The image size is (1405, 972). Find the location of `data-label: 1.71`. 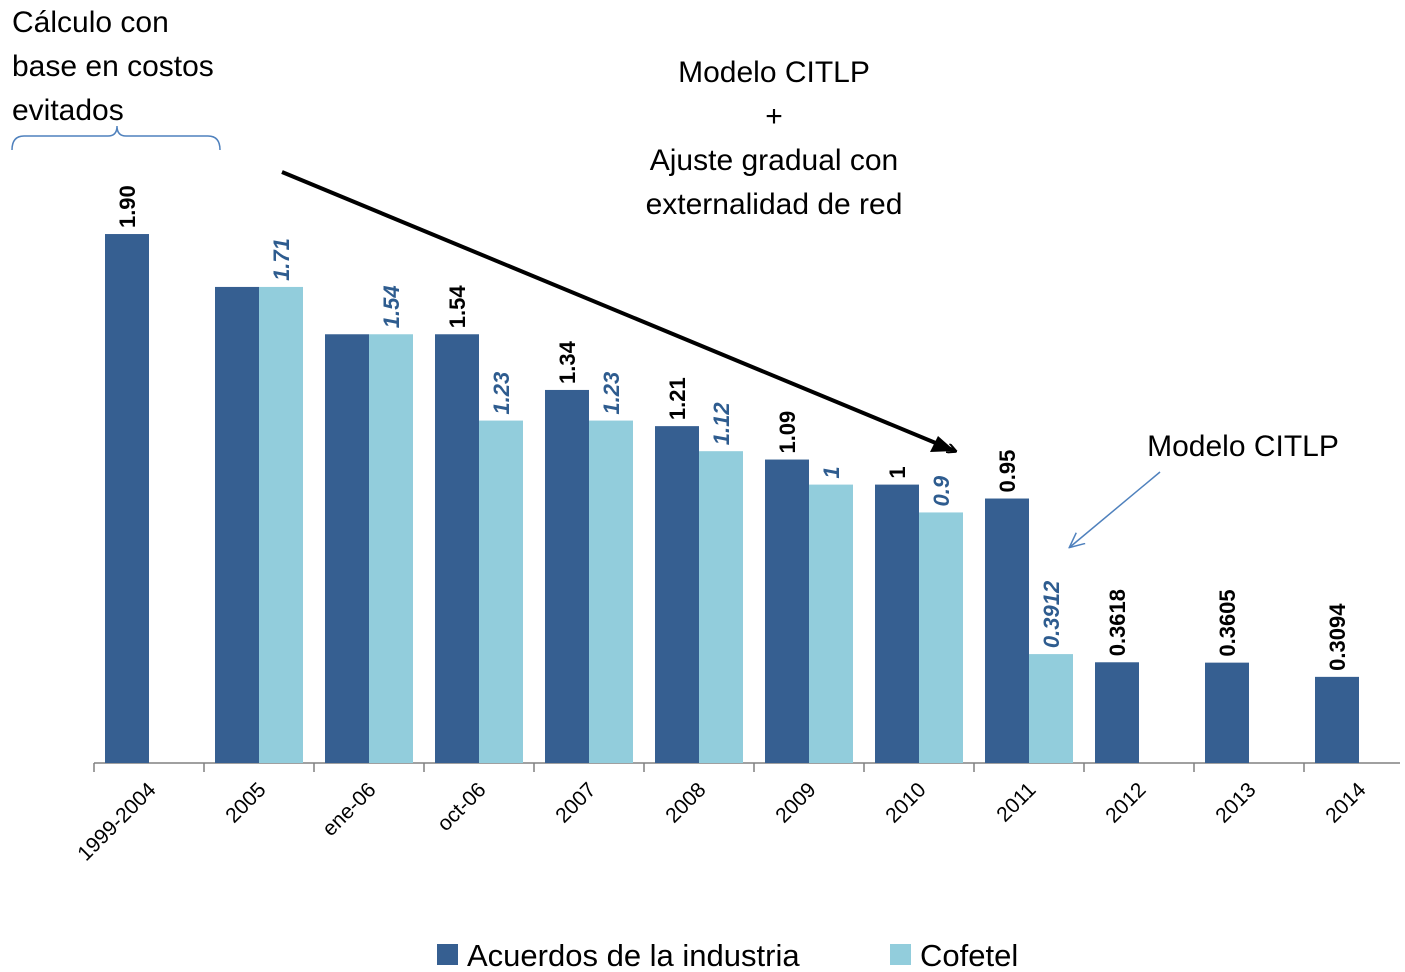

data-label: 1.71 is located at coordinates (281, 259).